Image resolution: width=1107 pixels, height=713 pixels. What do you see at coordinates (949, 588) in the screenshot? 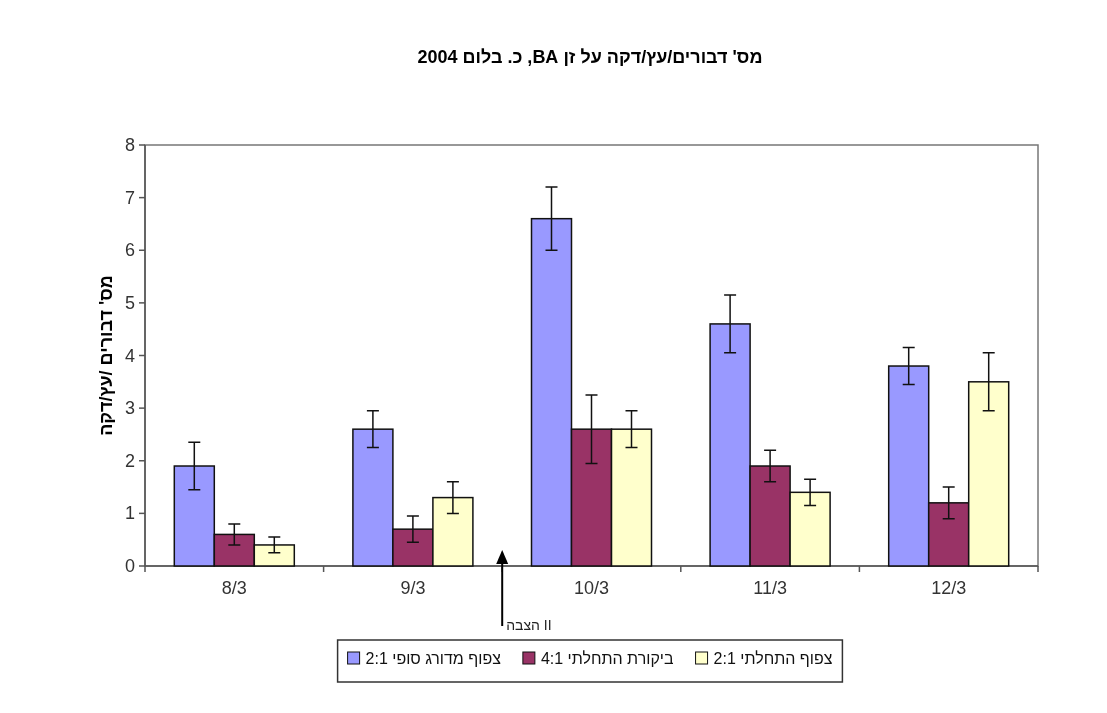
I see `x-tick-label: 12/3` at bounding box center [949, 588].